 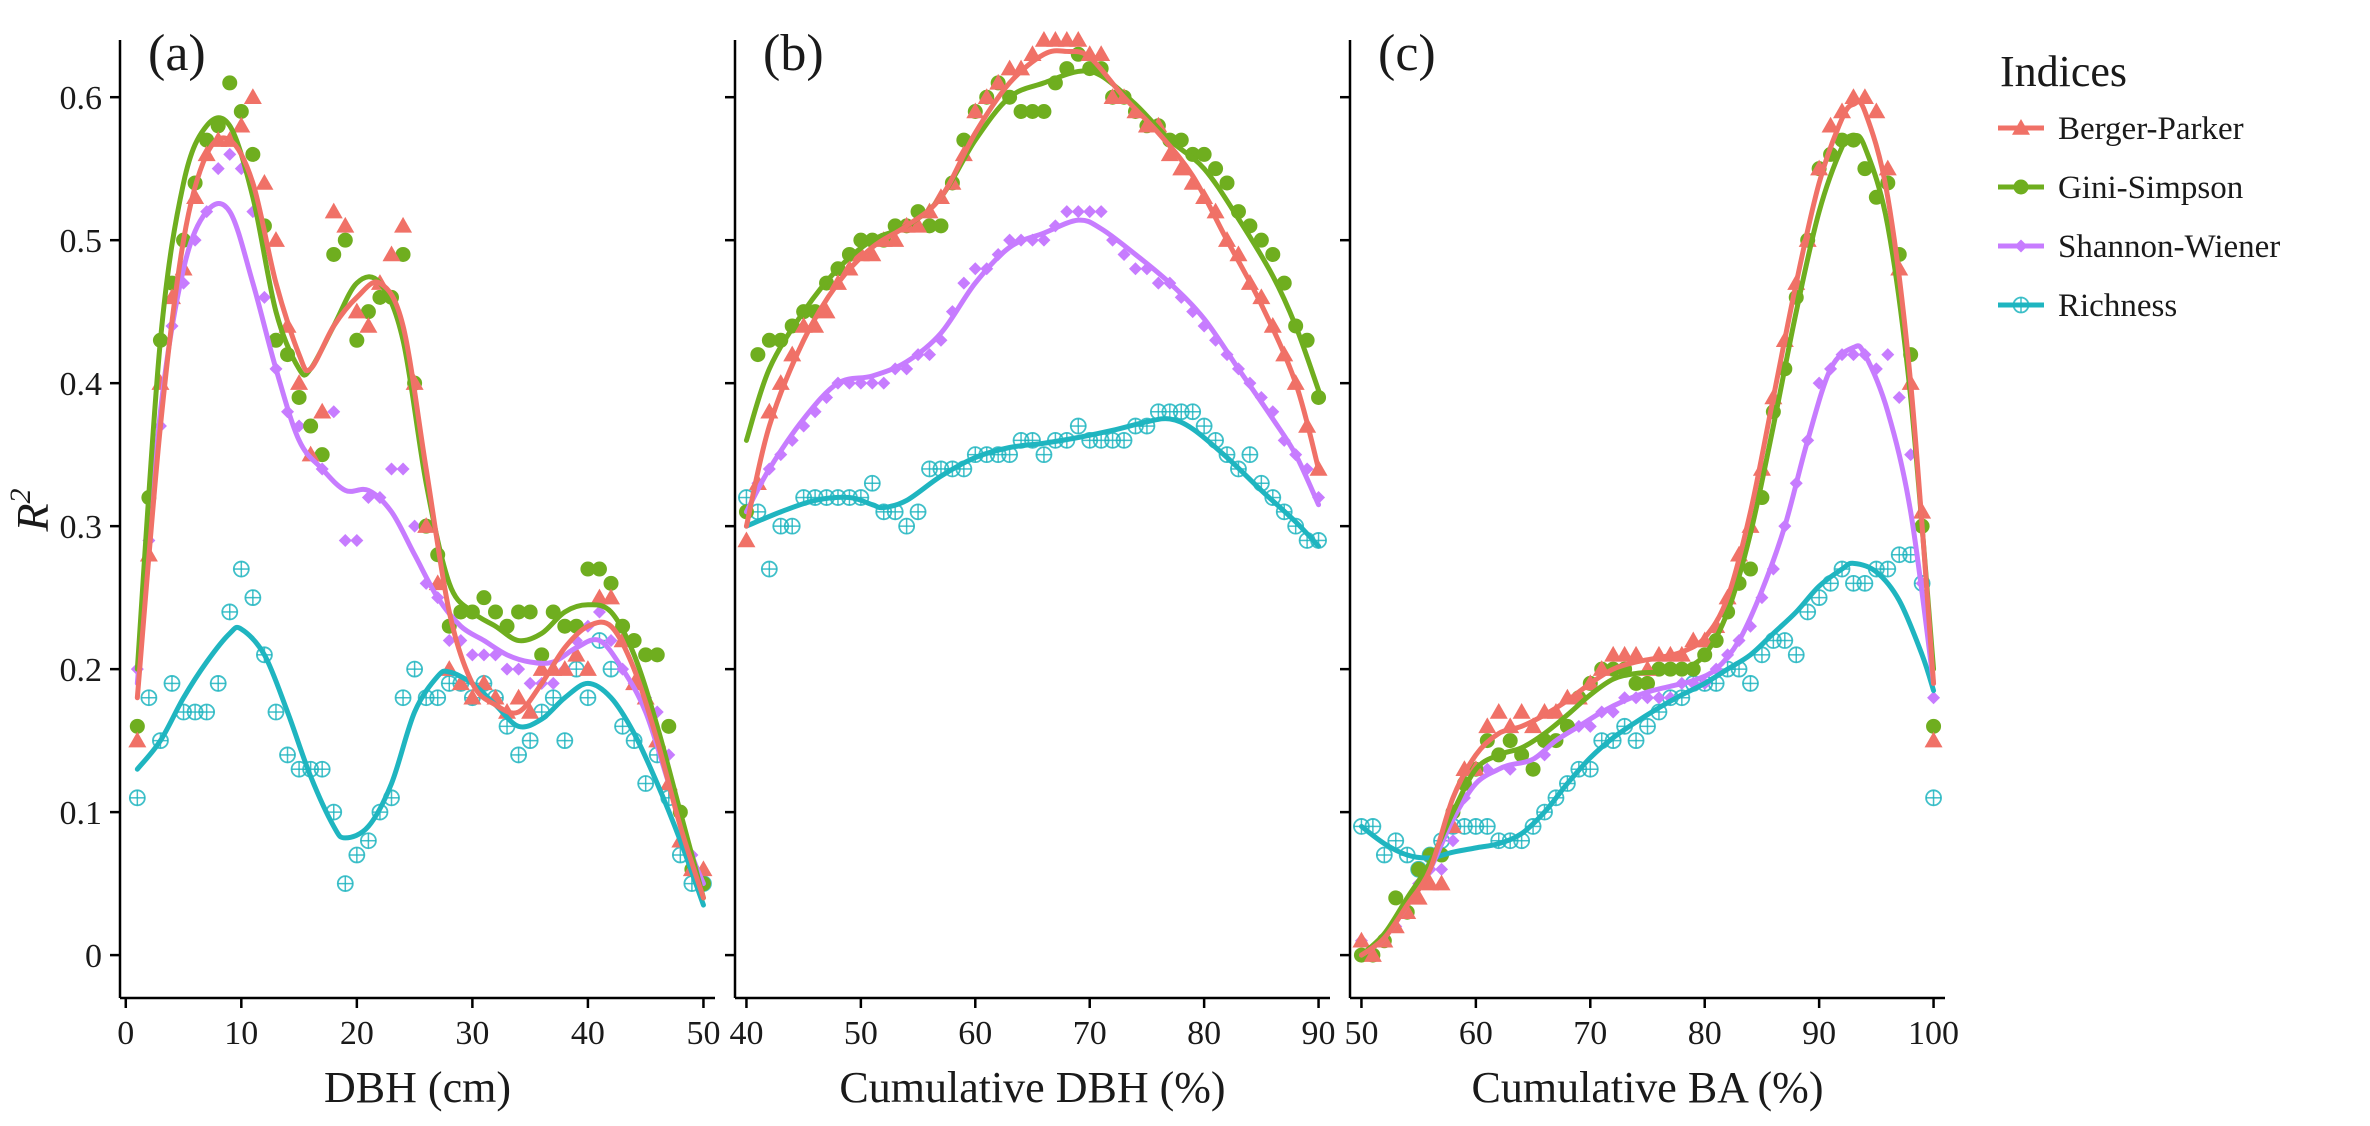 What do you see at coordinates (81, 527) in the screenshot?
I see `y-tick-label: 0.3` at bounding box center [81, 527].